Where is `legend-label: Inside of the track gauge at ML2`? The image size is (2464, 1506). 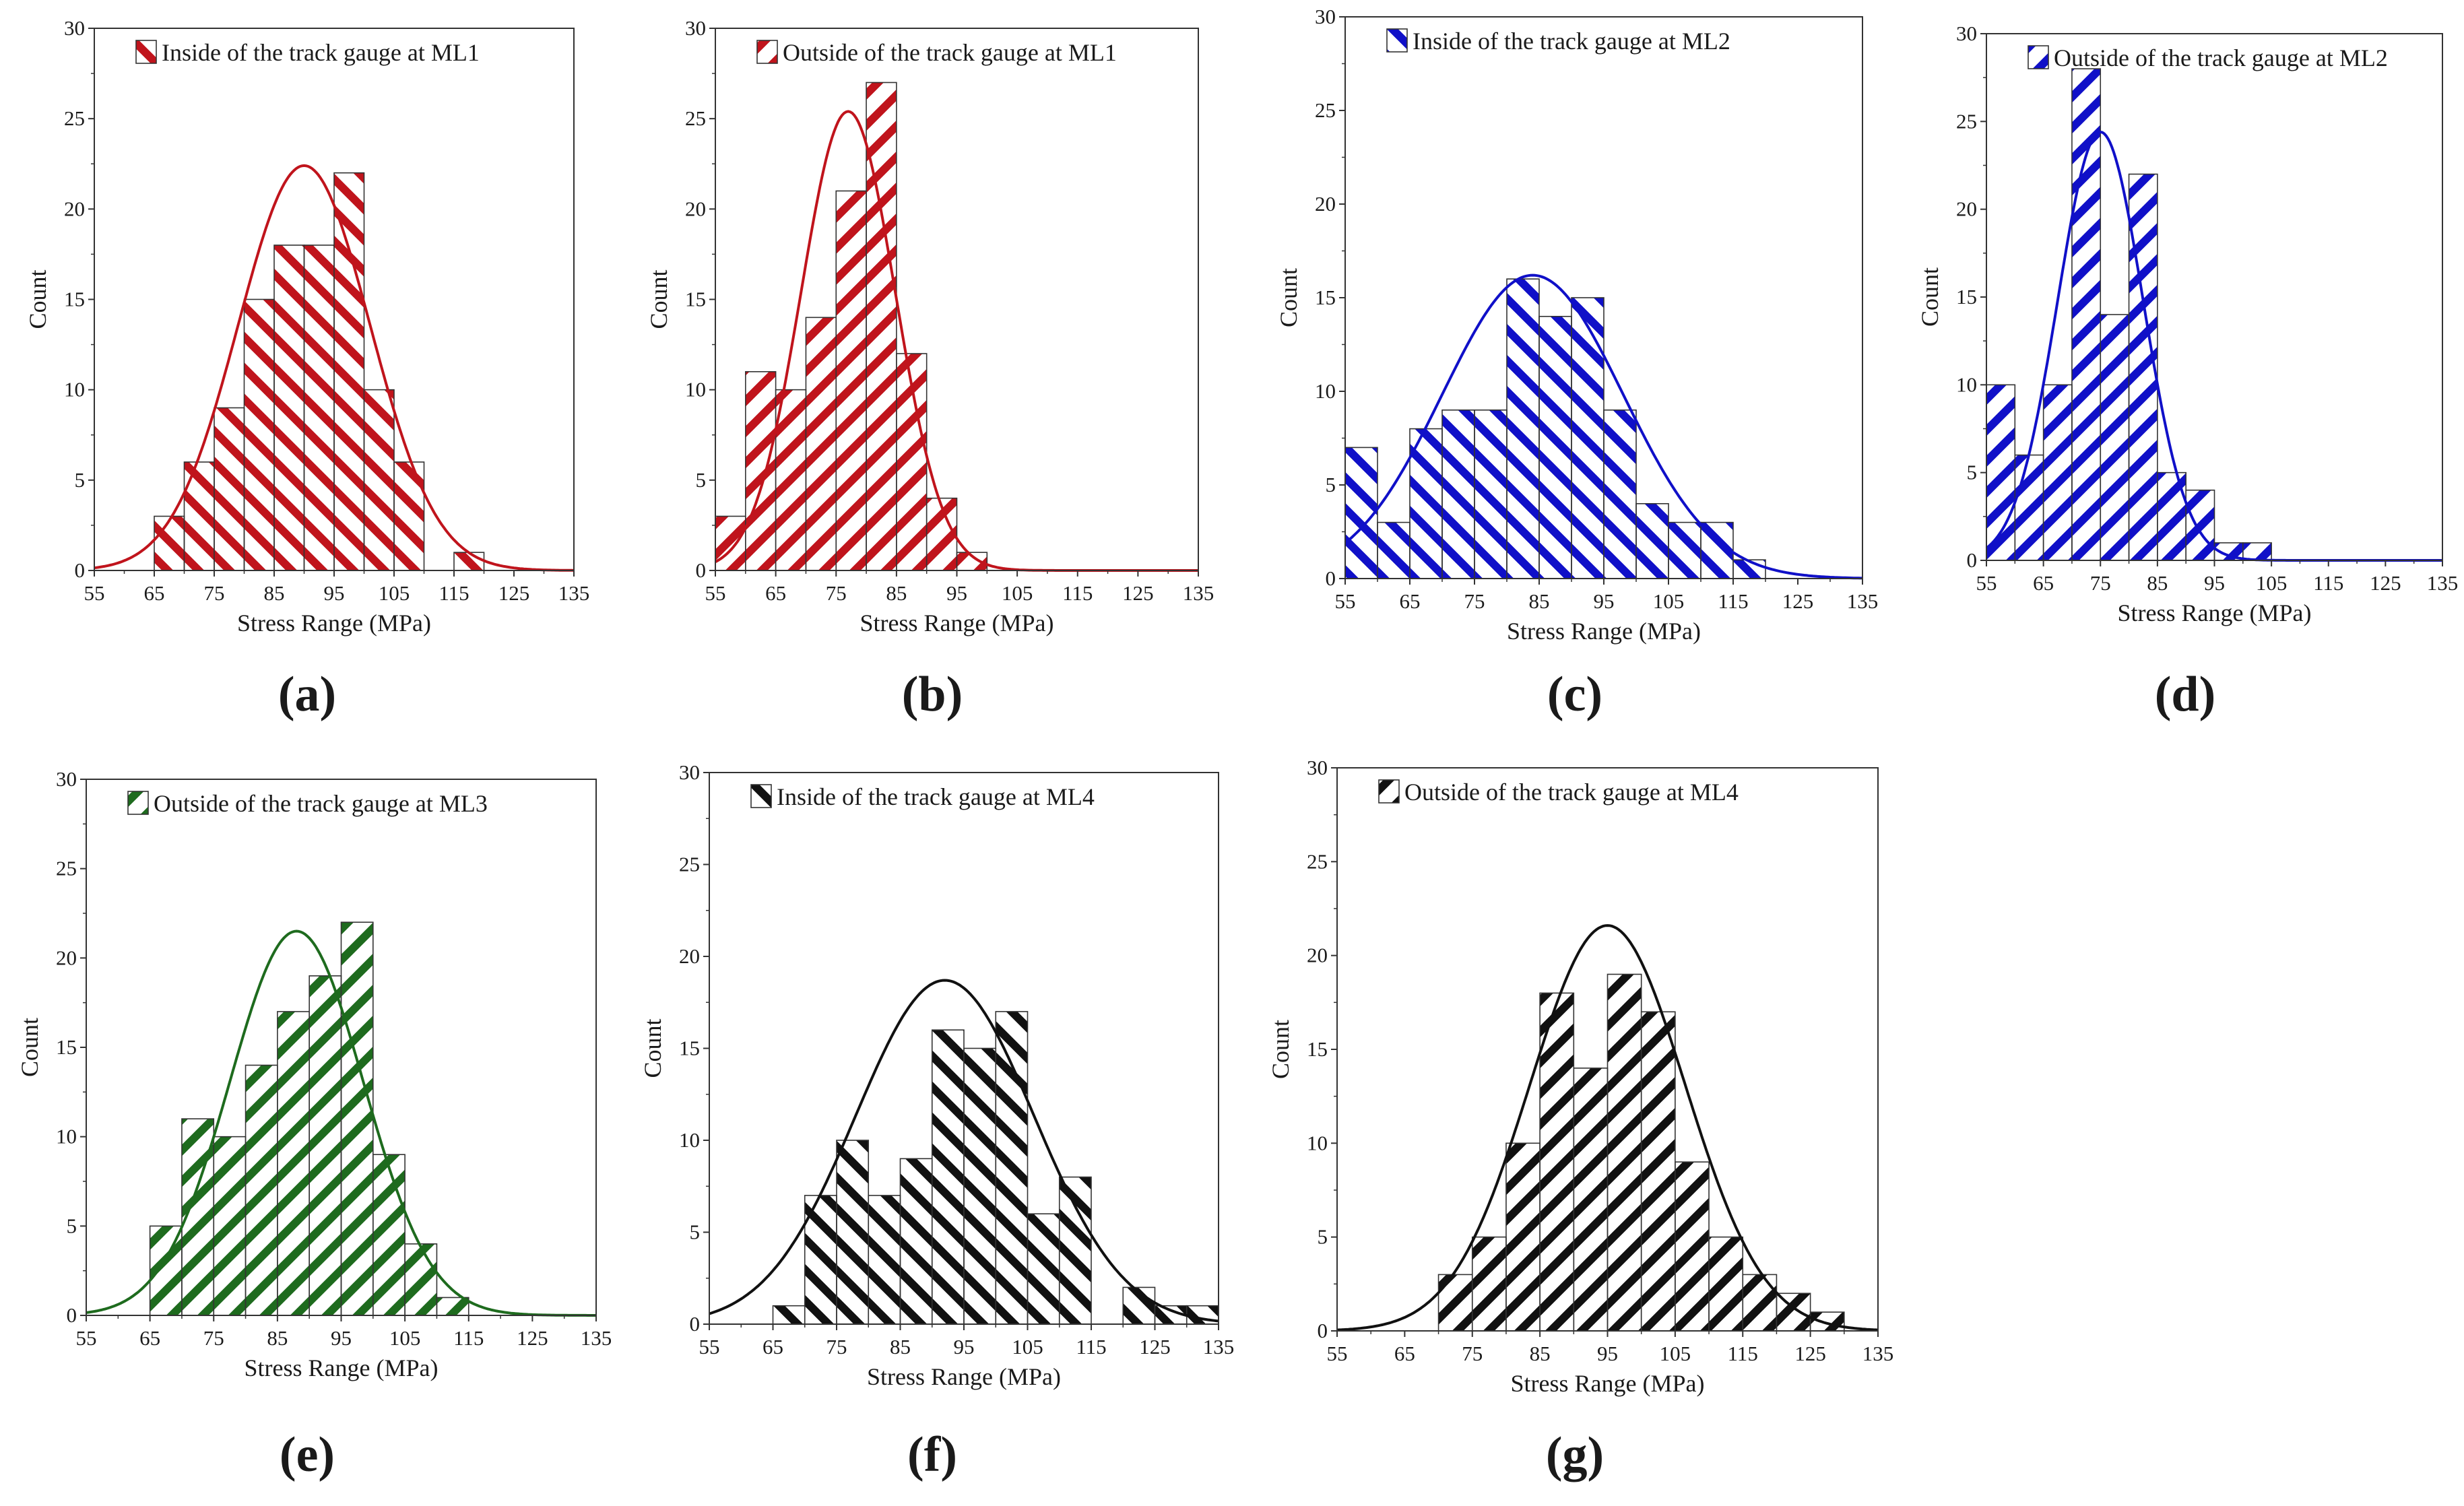 legend-label: Inside of the track gauge at ML2 is located at coordinates (1571, 41).